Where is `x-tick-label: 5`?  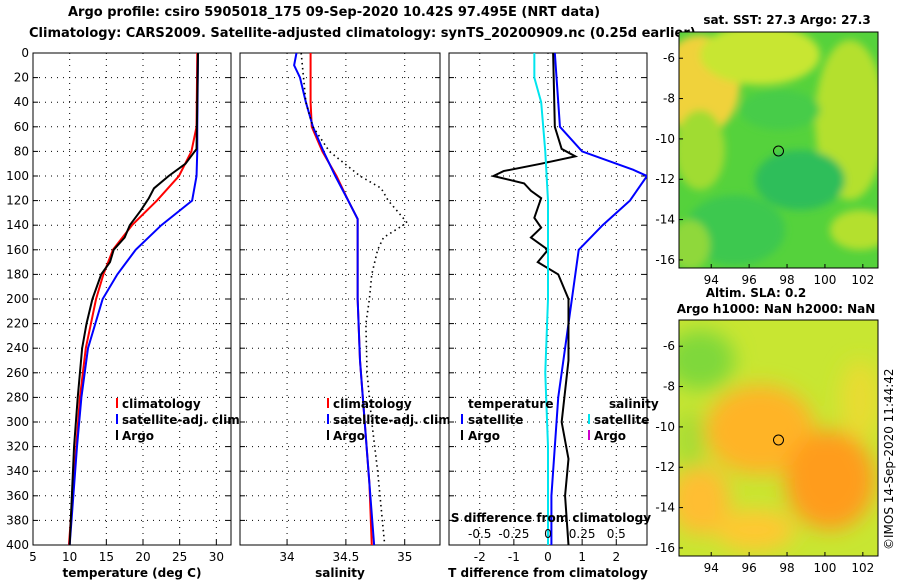
x-tick-label: 5 is located at coordinates (33, 557).